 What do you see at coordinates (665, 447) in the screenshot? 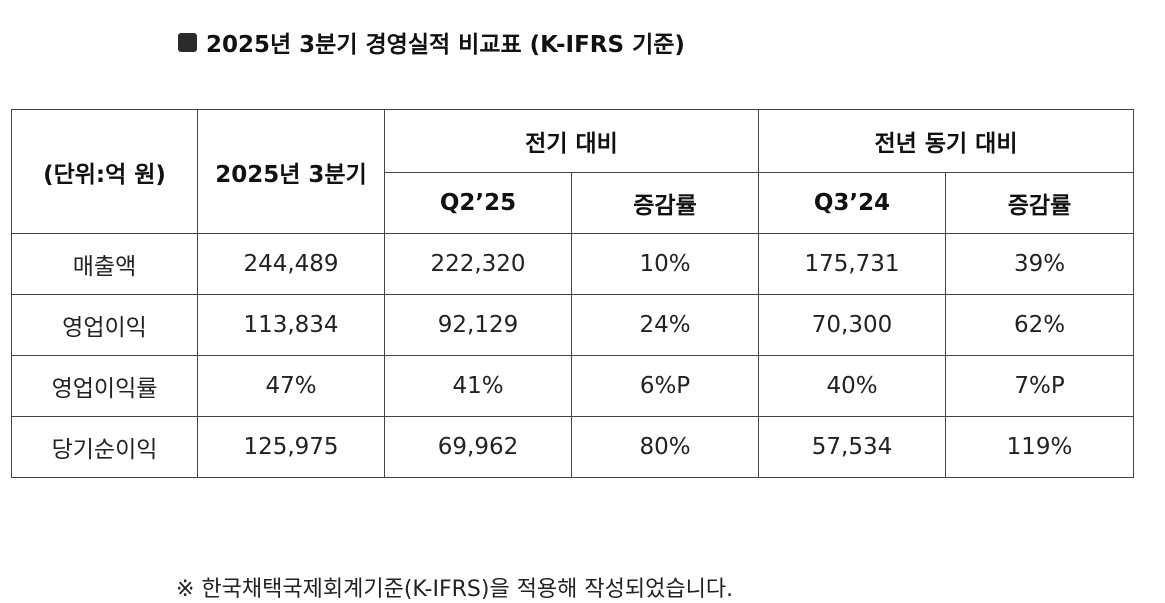
I see `qoq-rate-value: 80%` at bounding box center [665, 447].